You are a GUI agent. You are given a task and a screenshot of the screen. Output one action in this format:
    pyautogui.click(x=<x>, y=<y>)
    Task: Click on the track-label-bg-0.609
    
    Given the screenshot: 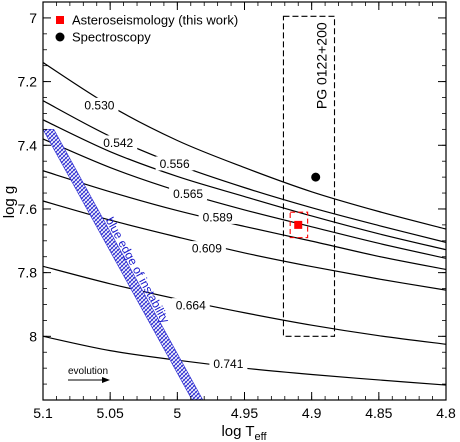 What is the action you would take?
    pyautogui.click(x=206, y=248)
    